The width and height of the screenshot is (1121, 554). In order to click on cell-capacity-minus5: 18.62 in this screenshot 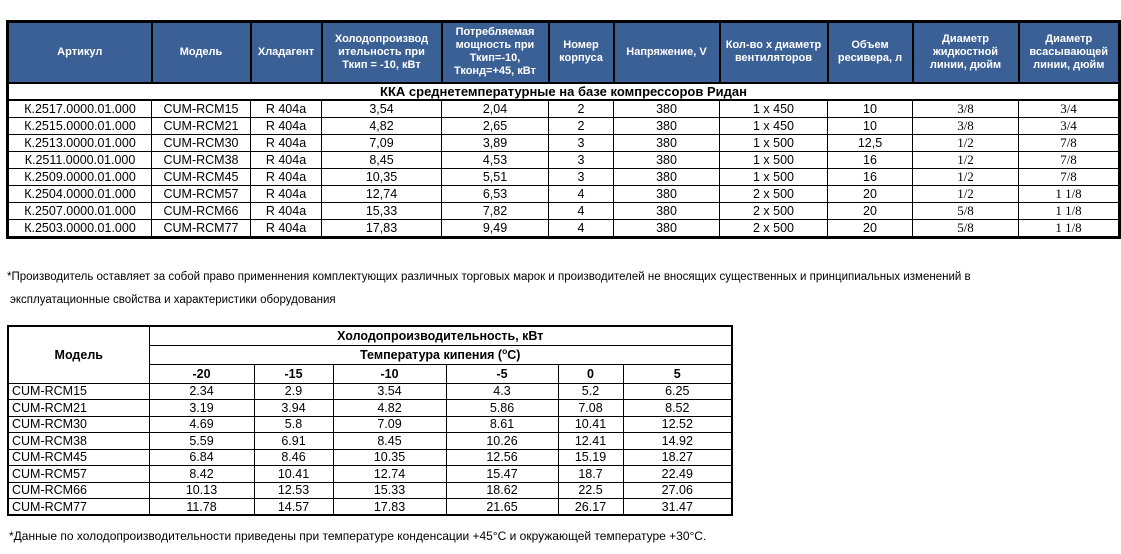, I will do `click(502, 490)`.